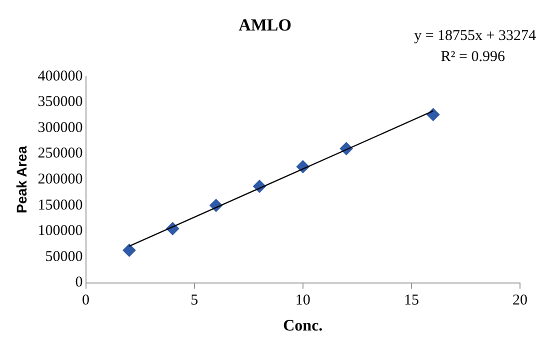 This screenshot has height=348, width=542. Describe the element at coordinates (21, 180) in the screenshot. I see `y-axis-title: Peak Area` at that location.